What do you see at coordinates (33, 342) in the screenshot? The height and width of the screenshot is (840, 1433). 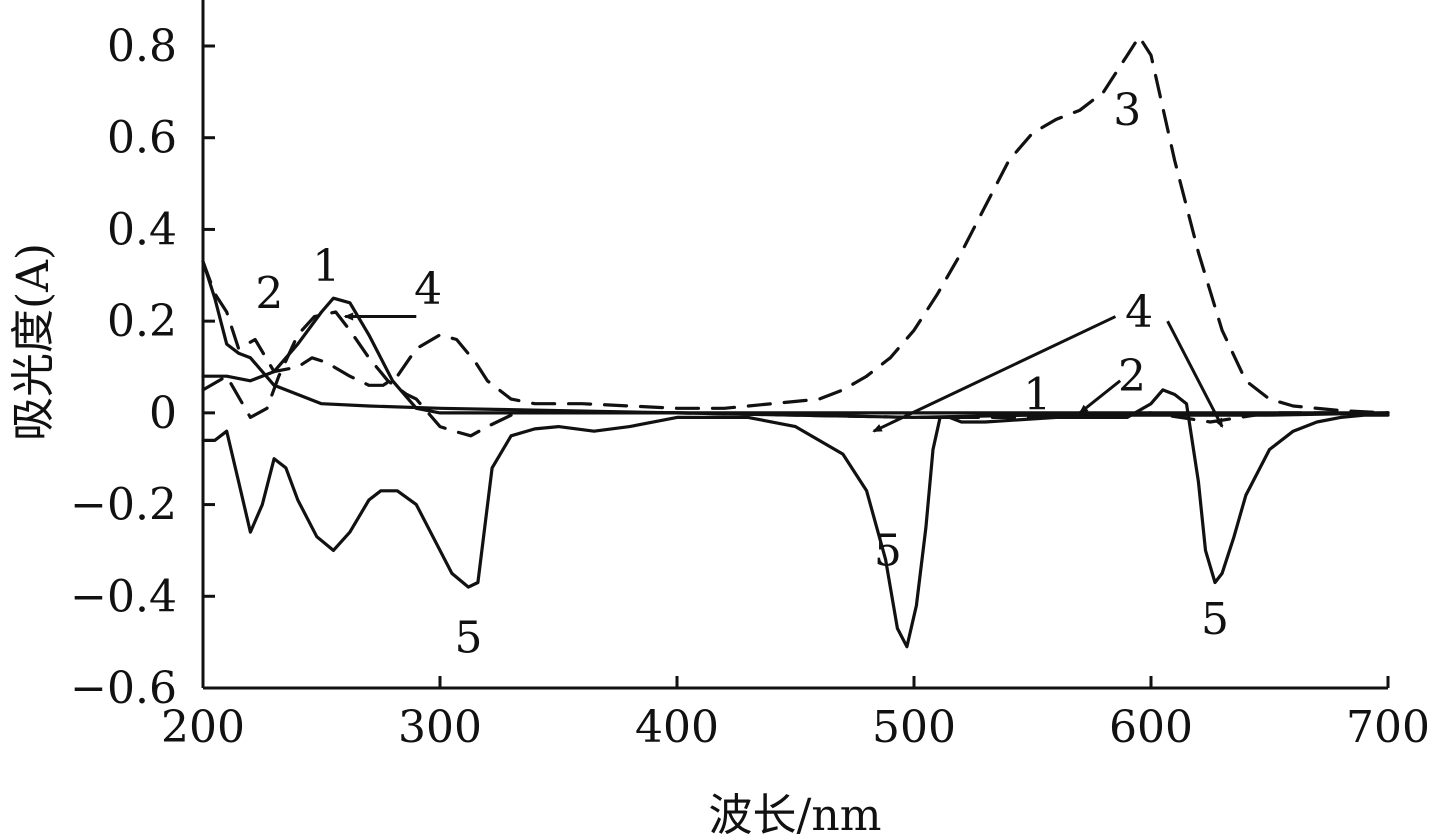 I see `y-axis-title: 吸光度(A)` at bounding box center [33, 342].